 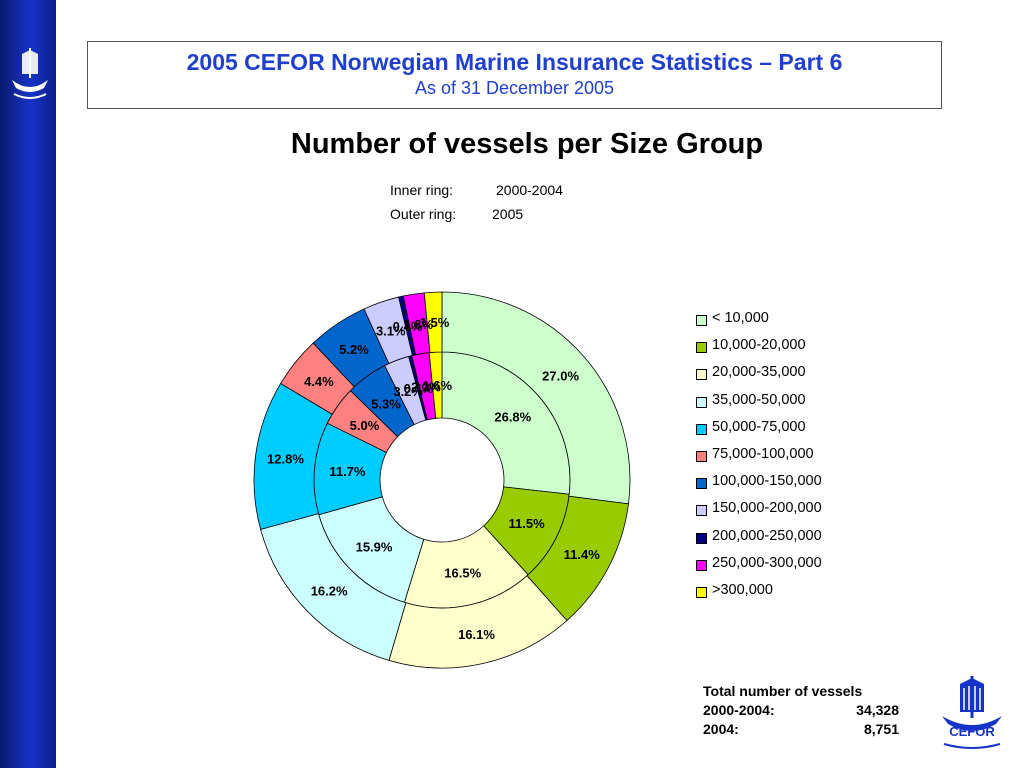 I want to click on outer-ring-data-label: 1.5%, so click(x=435, y=322).